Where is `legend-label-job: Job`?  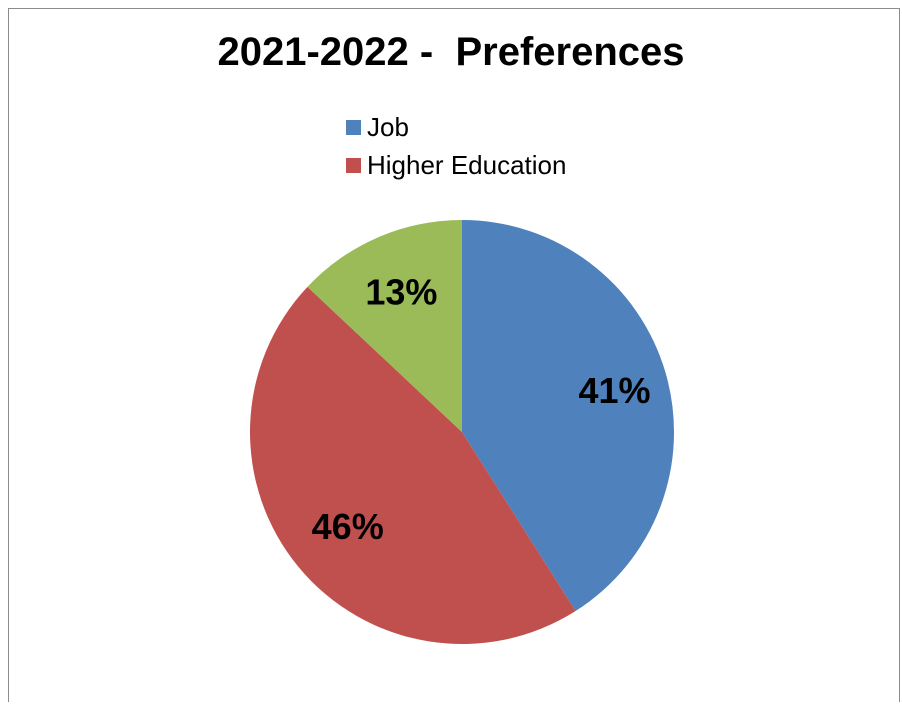
legend-label-job: Job is located at coordinates (388, 126).